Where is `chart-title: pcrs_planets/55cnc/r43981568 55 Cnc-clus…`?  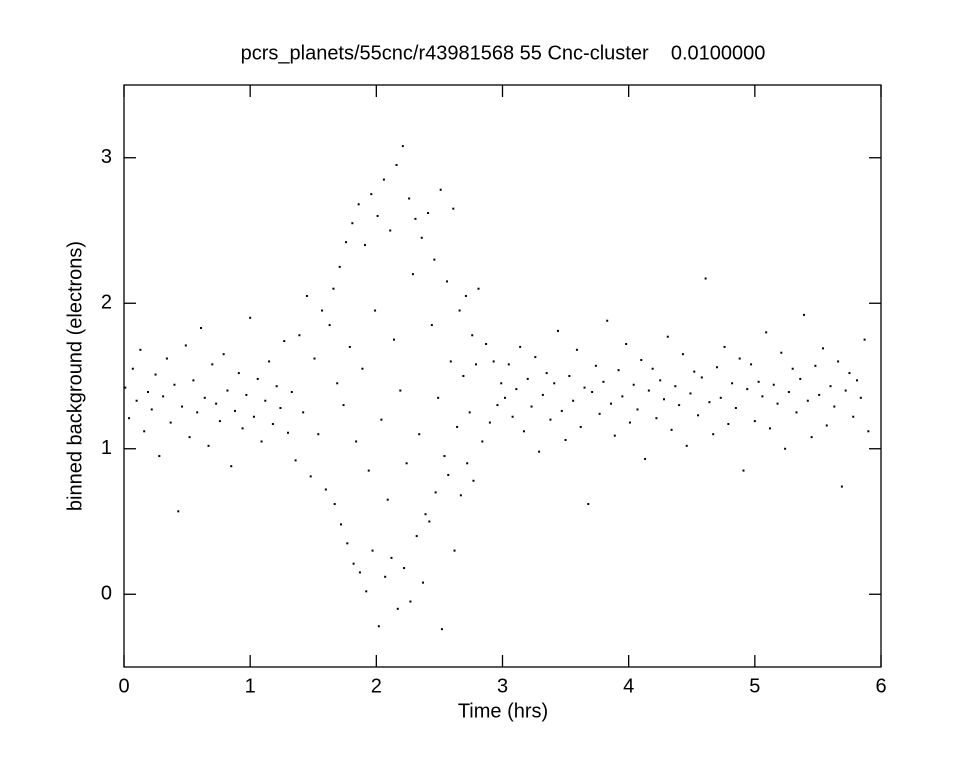
chart-title: pcrs_planets/55cnc/r43981568 55 Cnc-clus… is located at coordinates (503, 53).